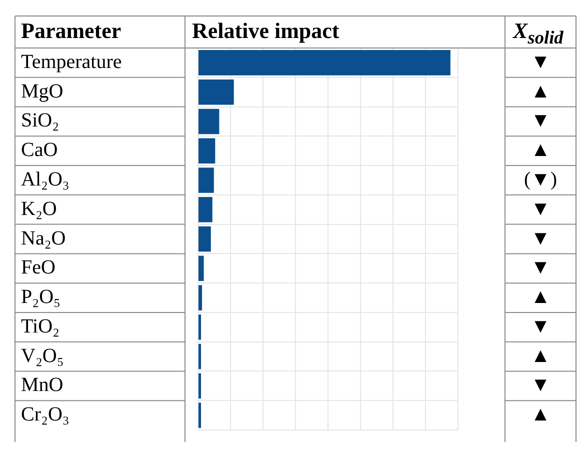 The image size is (587, 450). What do you see at coordinates (42, 385) in the screenshot?
I see `y-tick-label: MnO` at bounding box center [42, 385].